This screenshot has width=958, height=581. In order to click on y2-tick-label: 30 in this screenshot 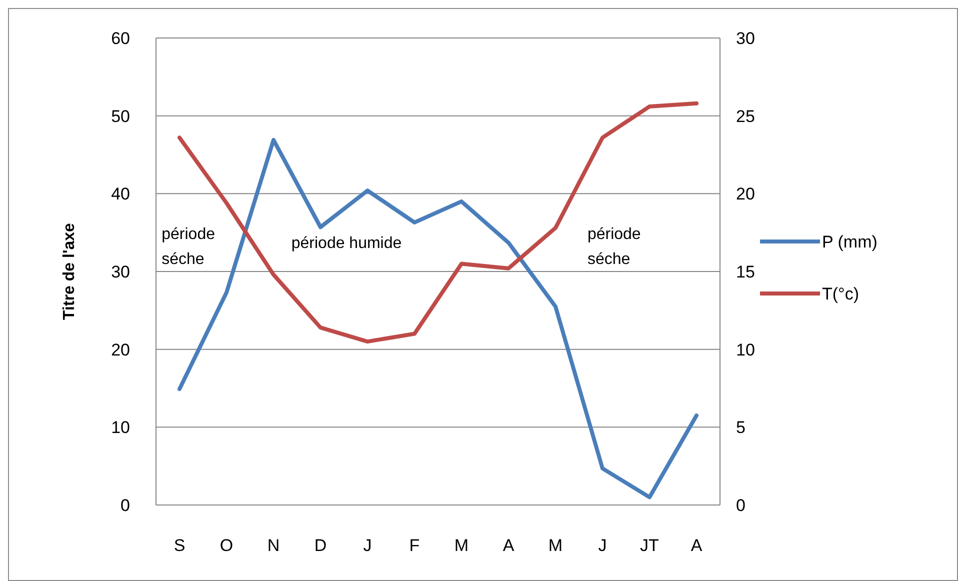, I will do `click(745, 38)`.